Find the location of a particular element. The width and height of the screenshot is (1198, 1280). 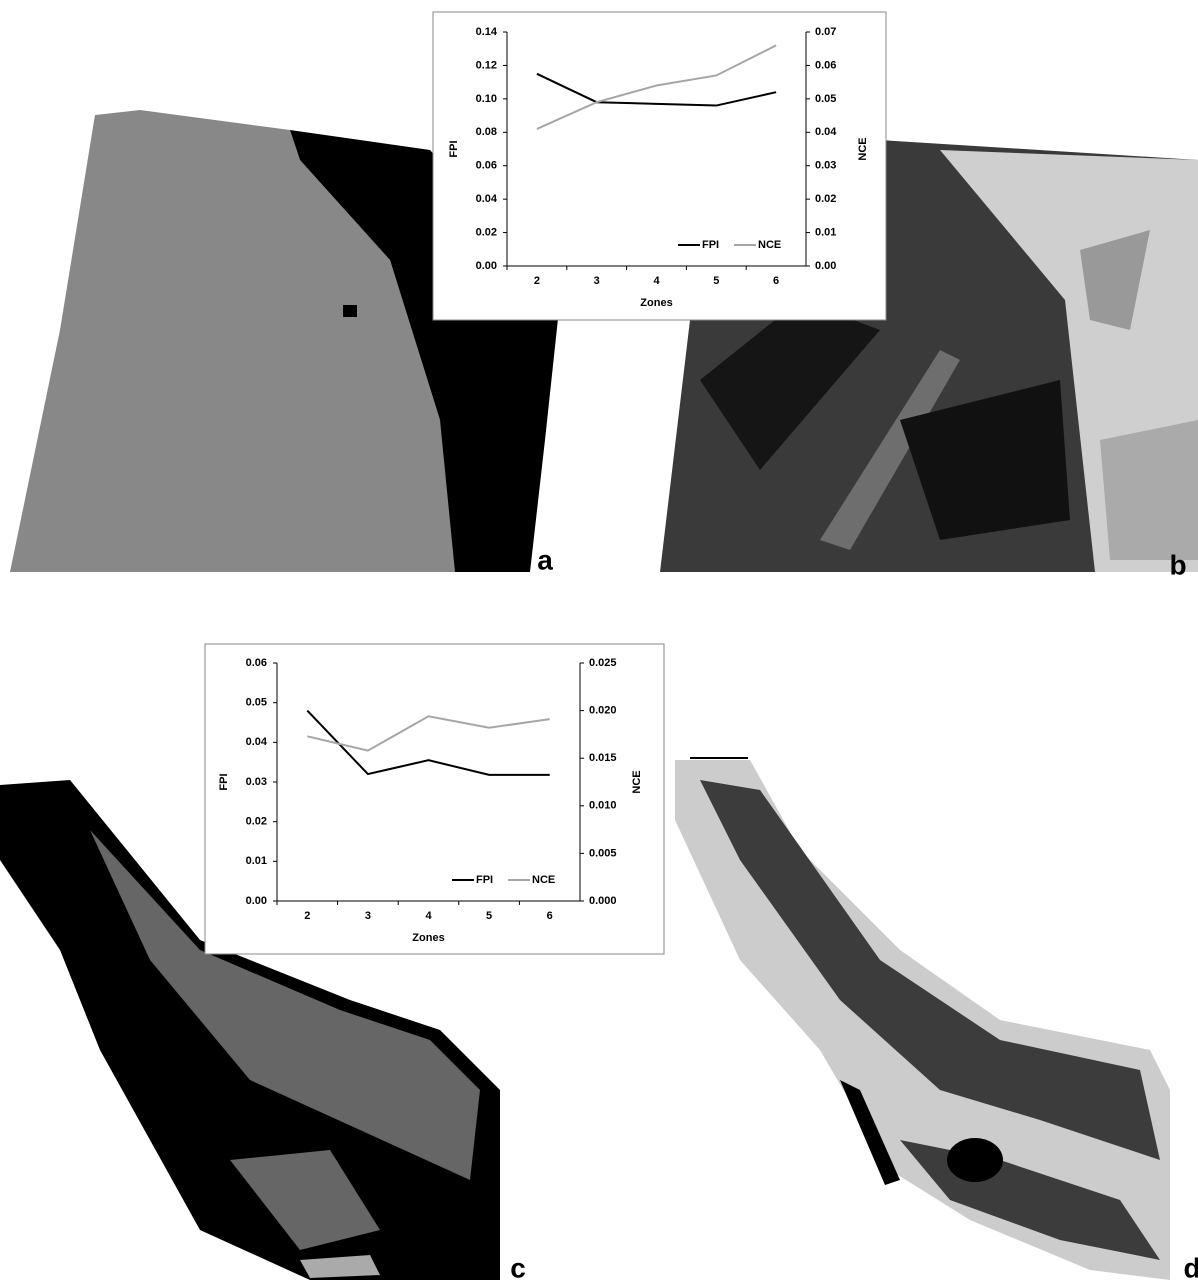

y-tick-label: 0.01 is located at coordinates (256, 861).